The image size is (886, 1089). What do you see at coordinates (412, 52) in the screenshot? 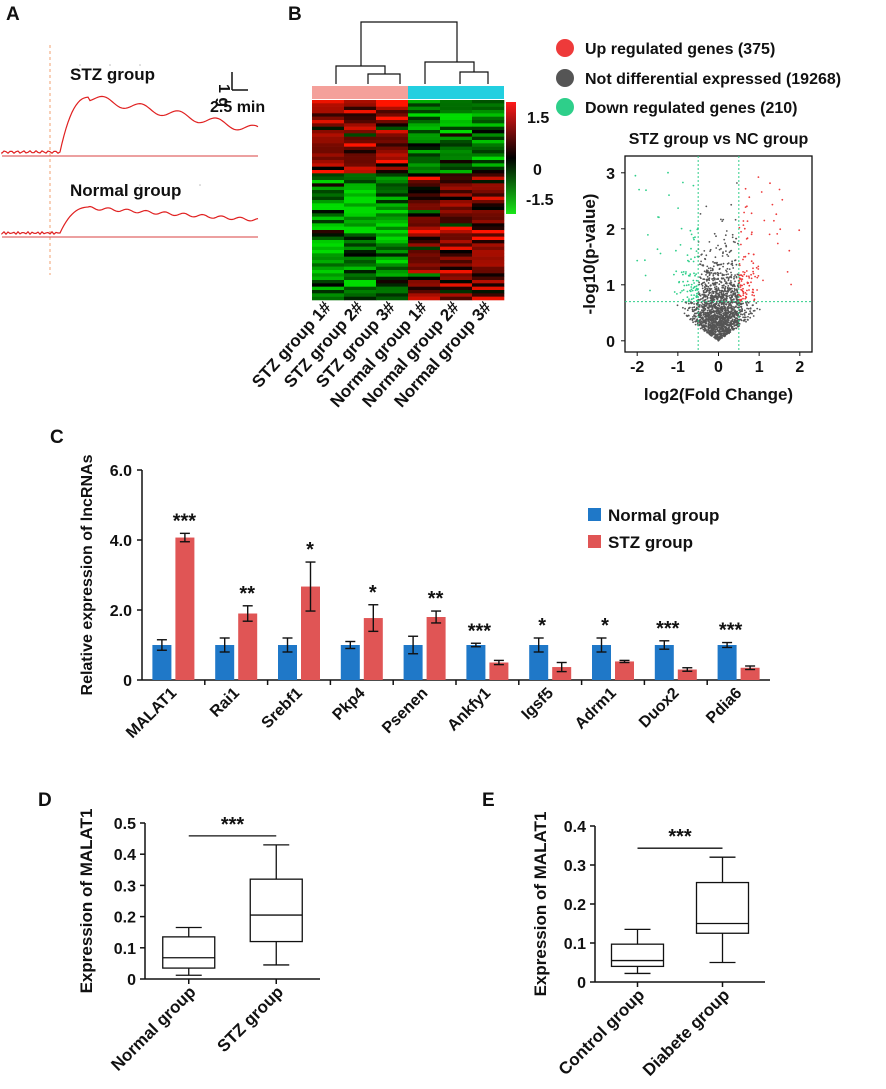
I see `dendrogram` at bounding box center [412, 52].